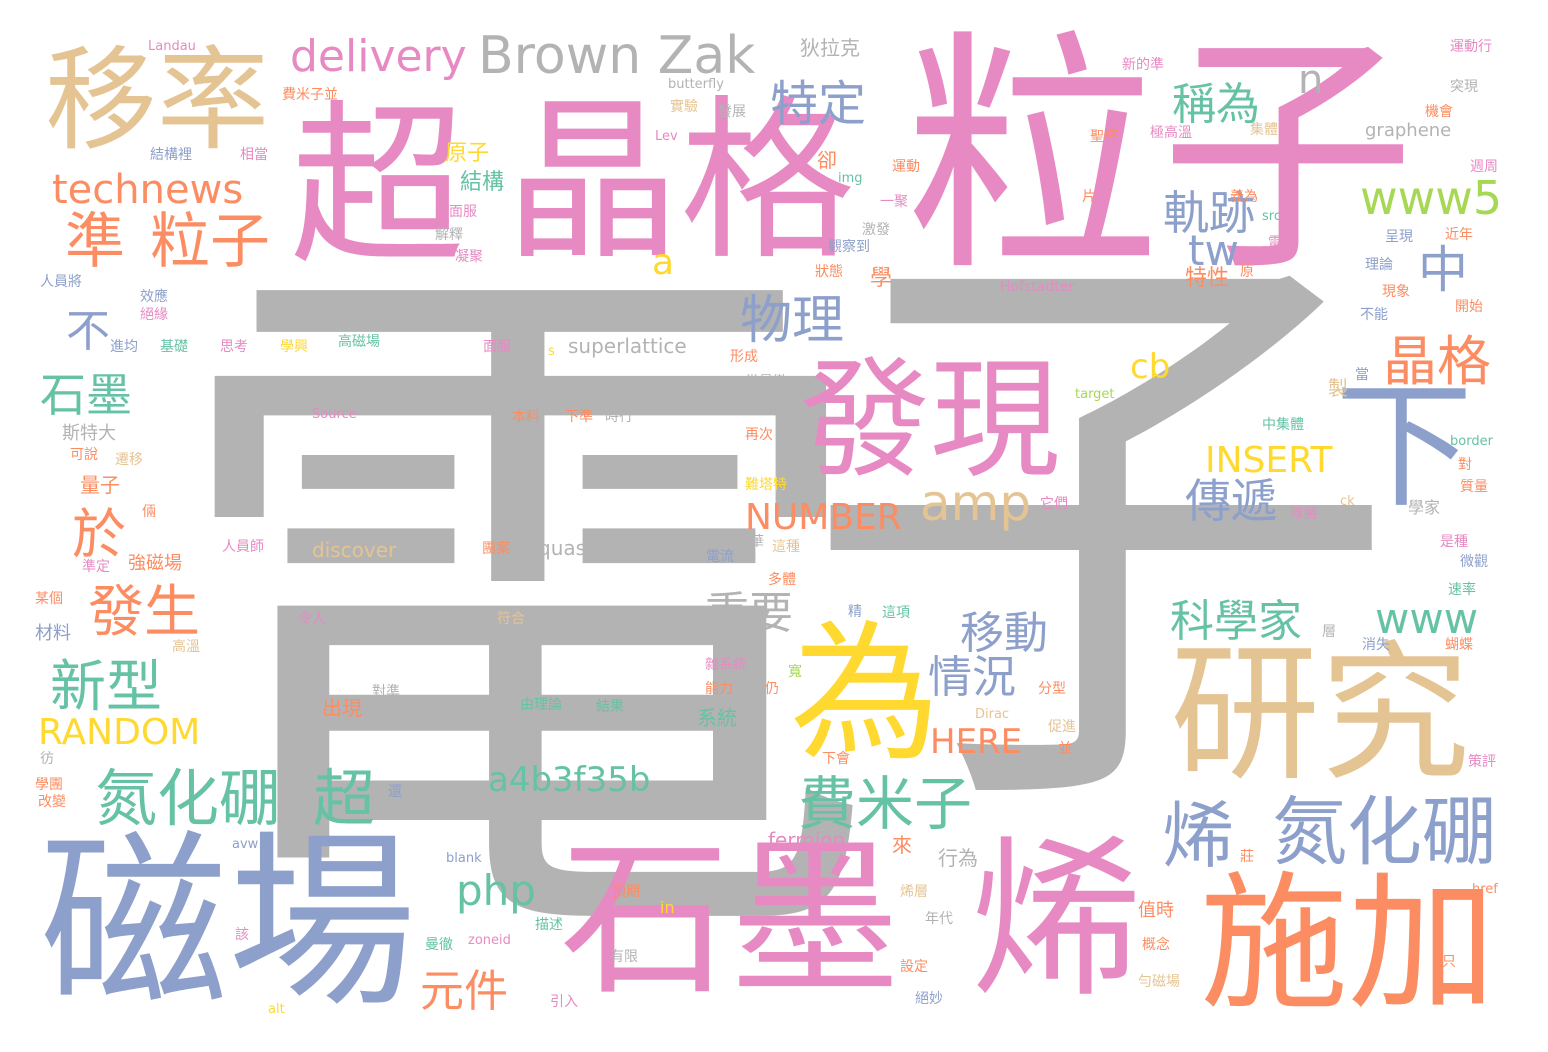  What do you see at coordinates (379, 629) in the screenshot?
I see `word-pao: 跑` at bounding box center [379, 629].